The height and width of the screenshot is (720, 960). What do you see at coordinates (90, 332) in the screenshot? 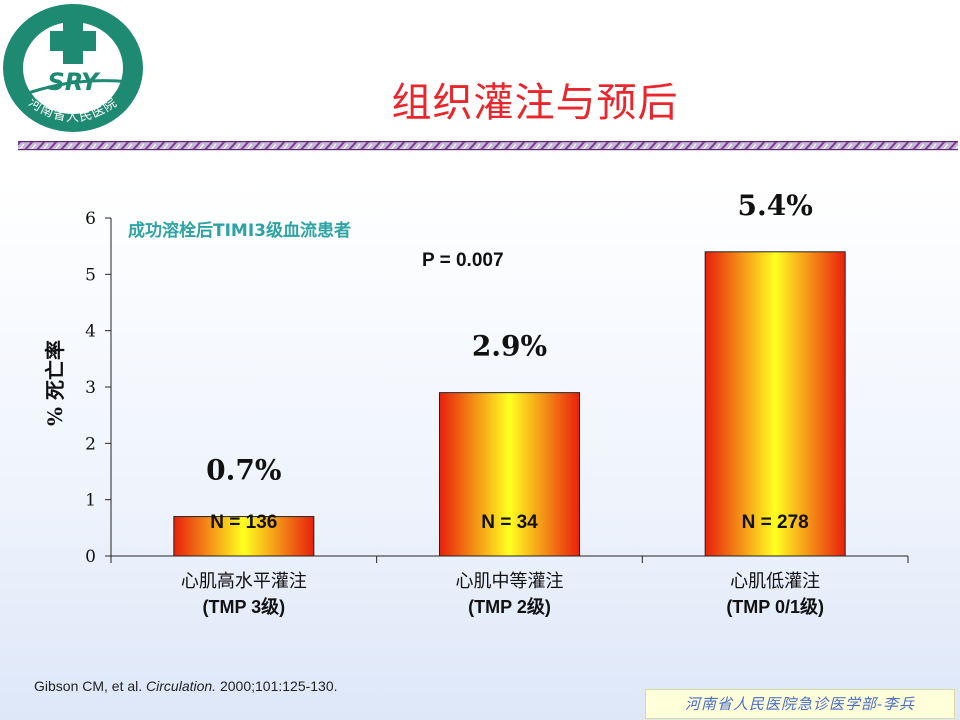
I see `y-tick-label: 4` at bounding box center [90, 332].